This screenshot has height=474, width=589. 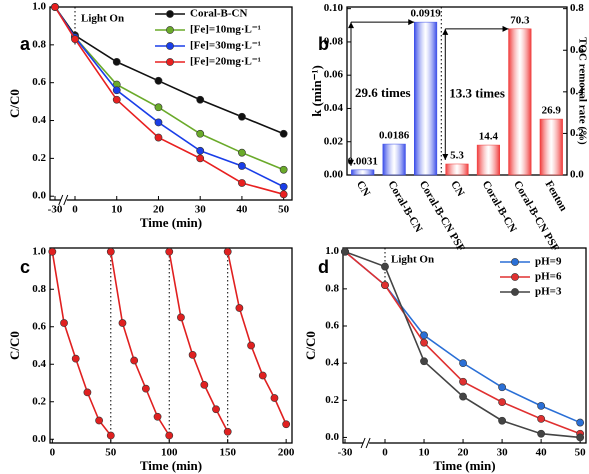 I want to click on value-label: 26.9, so click(x=552, y=111).